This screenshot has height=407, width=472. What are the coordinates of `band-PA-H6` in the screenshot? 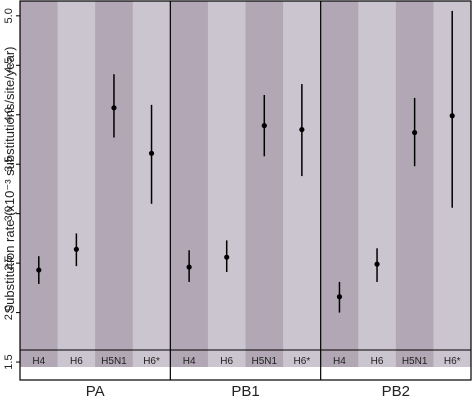 It's located at (76, 184).